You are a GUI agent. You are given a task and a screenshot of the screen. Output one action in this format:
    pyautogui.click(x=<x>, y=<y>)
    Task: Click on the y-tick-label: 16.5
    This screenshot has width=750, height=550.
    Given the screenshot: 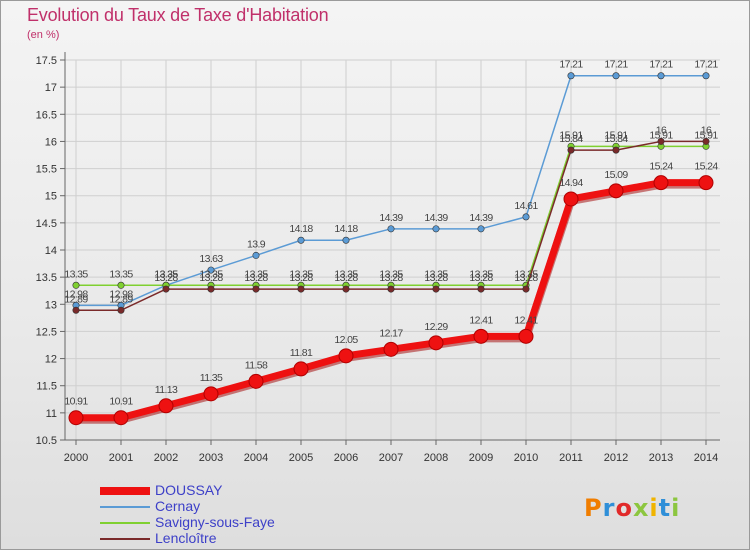 What is the action you would take?
    pyautogui.click(x=46, y=115)
    